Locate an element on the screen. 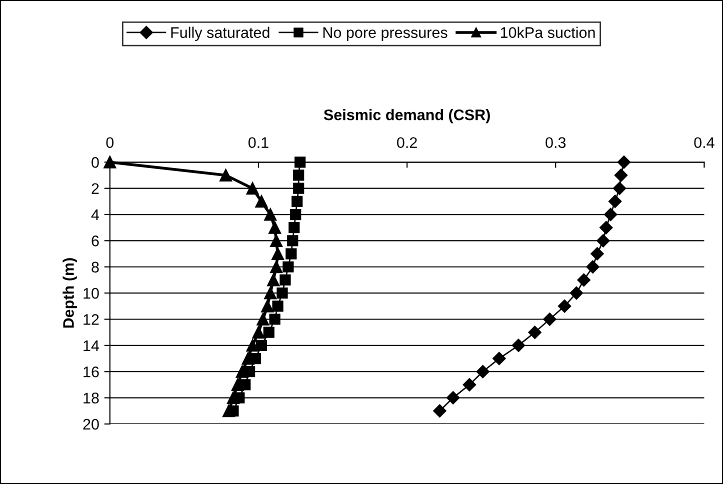 The height and width of the screenshot is (484, 723). y-tick-label: 12 is located at coordinates (91, 319).